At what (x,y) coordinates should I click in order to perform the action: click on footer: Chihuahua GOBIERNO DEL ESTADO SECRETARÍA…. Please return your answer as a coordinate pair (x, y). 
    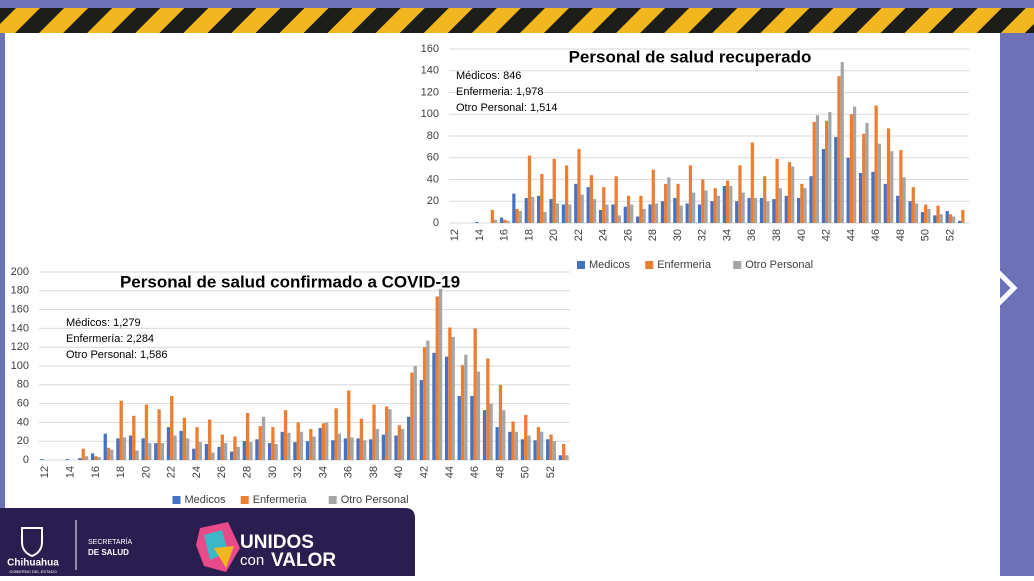
    Looking at the image, I should click on (207, 542).